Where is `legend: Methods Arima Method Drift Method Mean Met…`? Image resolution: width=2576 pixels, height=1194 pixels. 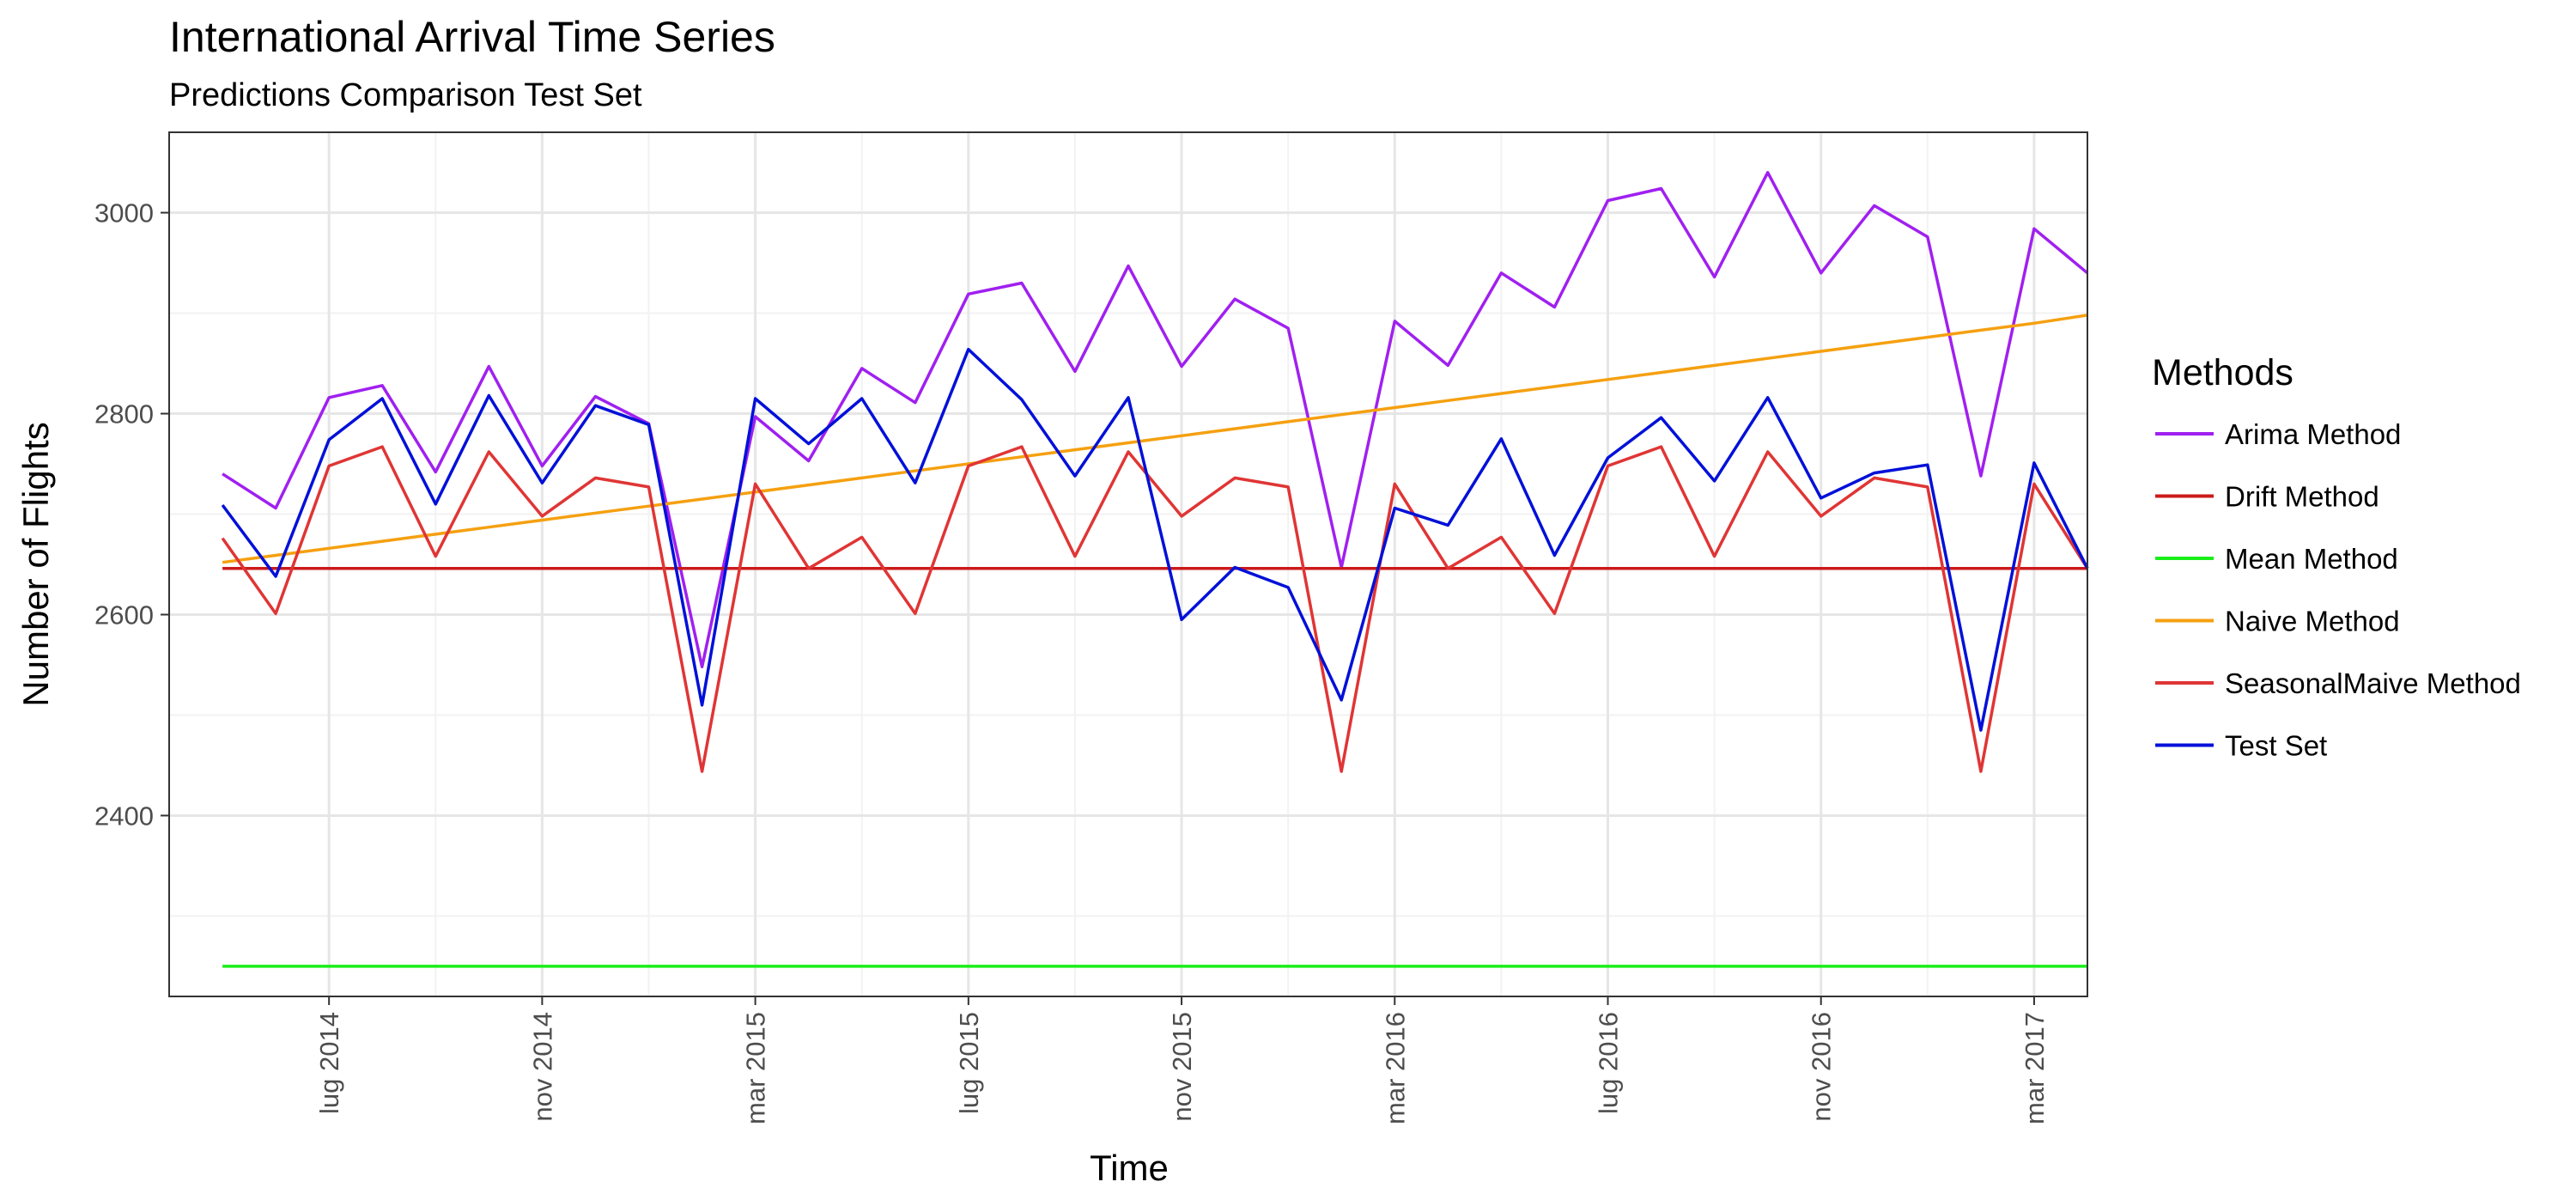
legend: Methods Arima Method Drift Method Mean Met… is located at coordinates (2336, 557).